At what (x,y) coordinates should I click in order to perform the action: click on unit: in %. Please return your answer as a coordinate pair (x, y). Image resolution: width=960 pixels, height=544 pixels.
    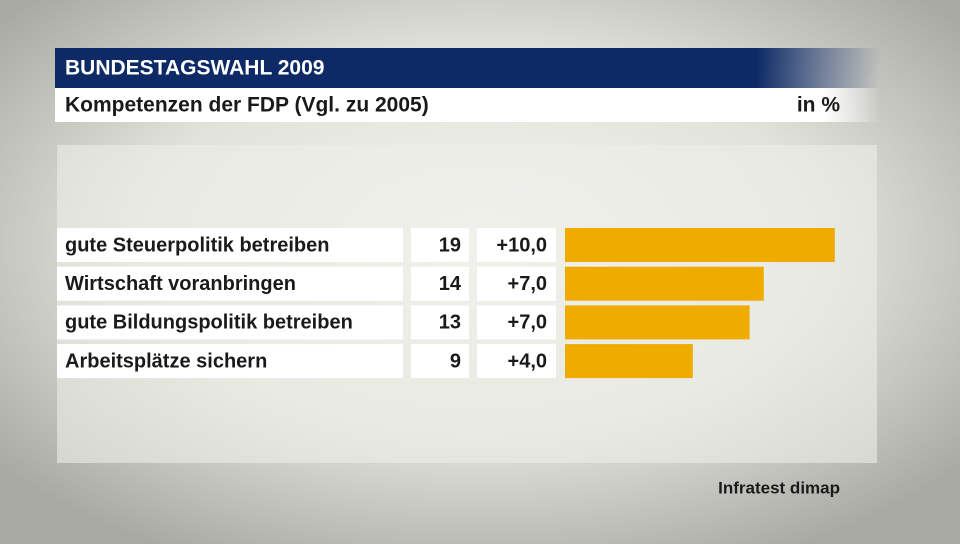
    Looking at the image, I should click on (818, 105).